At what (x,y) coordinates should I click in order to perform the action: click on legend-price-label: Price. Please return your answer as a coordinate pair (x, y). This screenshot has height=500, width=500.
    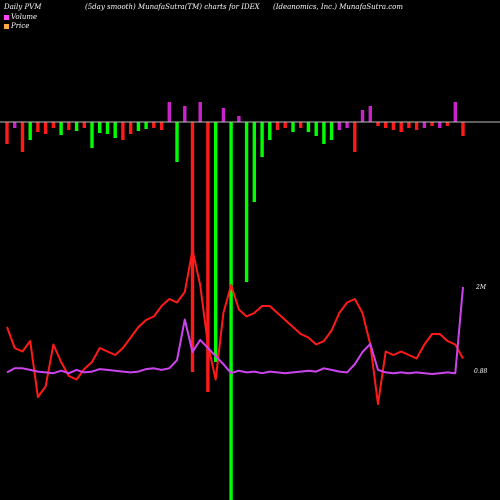
    Looking at the image, I should click on (20, 26).